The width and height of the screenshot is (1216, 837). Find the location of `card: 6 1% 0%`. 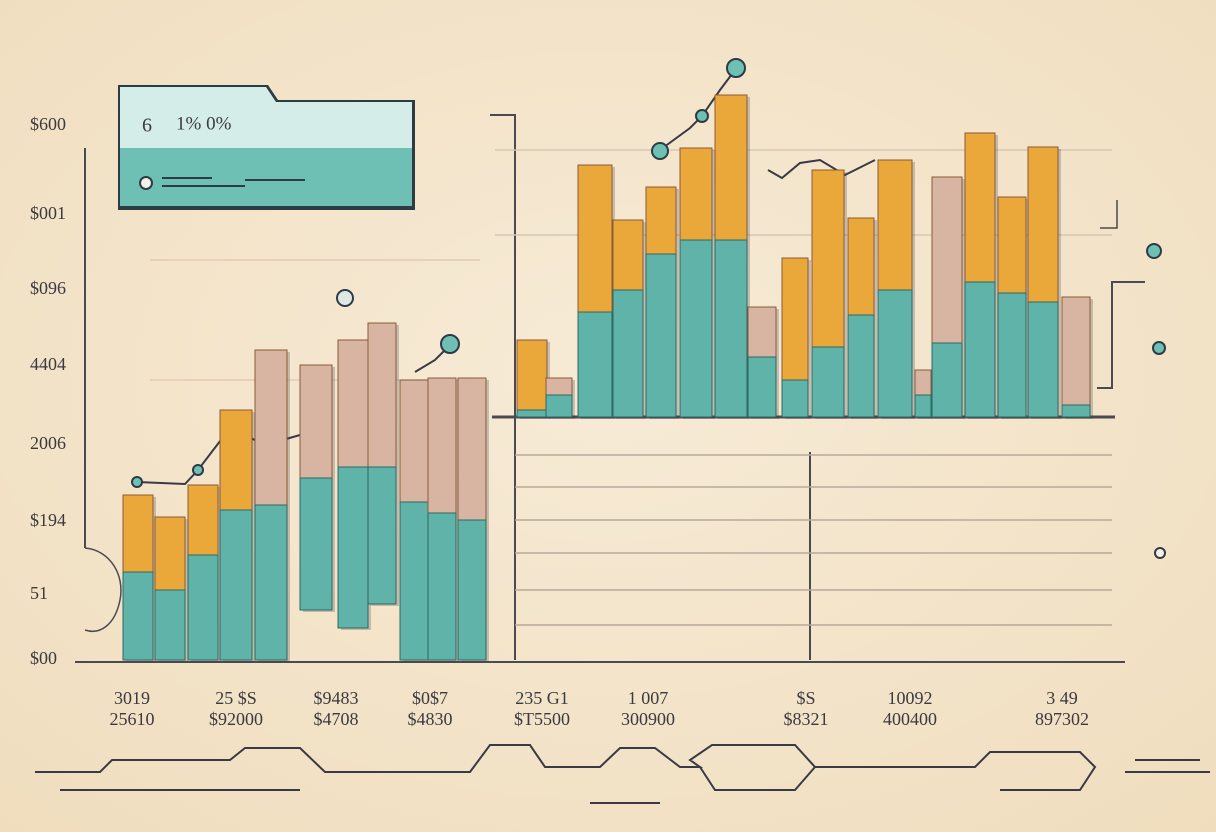

card: 6 1% 0% is located at coordinates (266, 147).